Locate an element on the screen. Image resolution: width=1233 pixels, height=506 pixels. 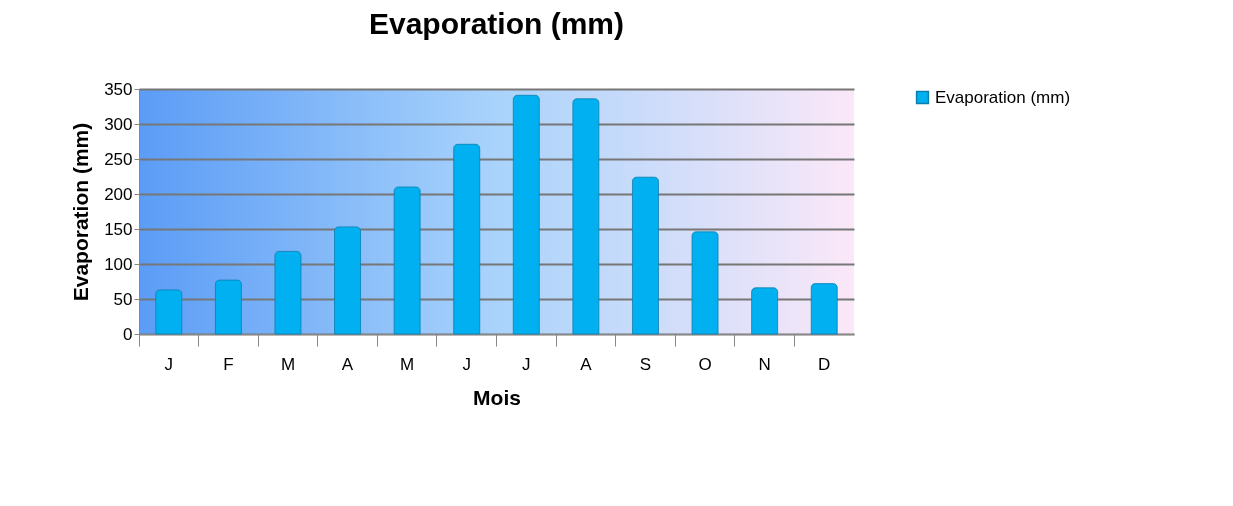
legend-label: Evaporation (mm) is located at coordinates (1003, 97).